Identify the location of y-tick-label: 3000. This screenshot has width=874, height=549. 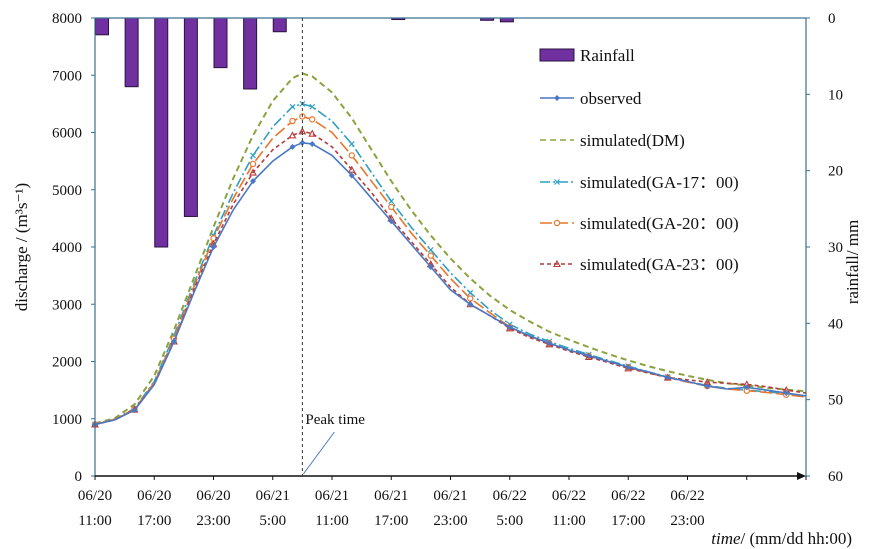
(67, 305).